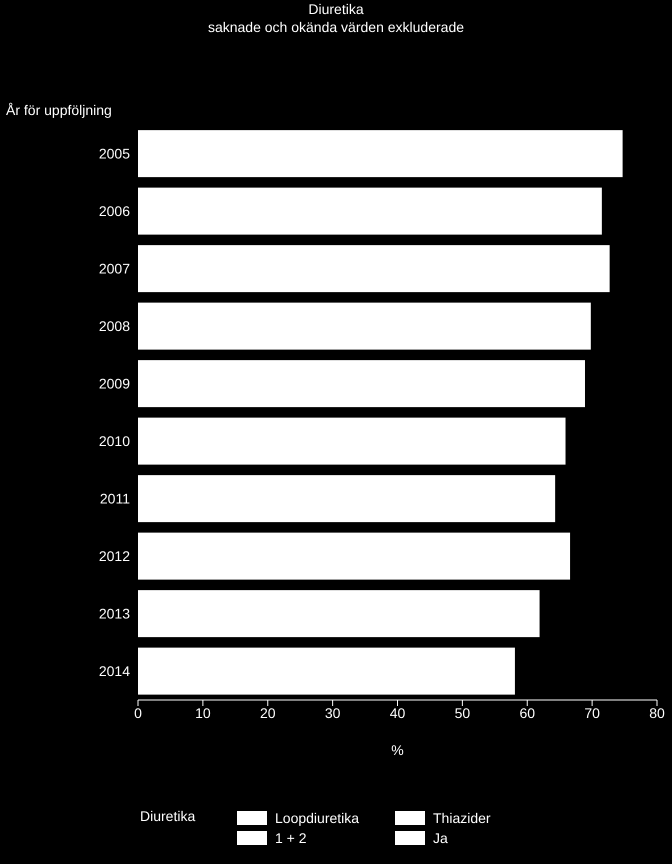  Describe the element at coordinates (114, 614) in the screenshot. I see `y-tick-label: 2013` at that location.